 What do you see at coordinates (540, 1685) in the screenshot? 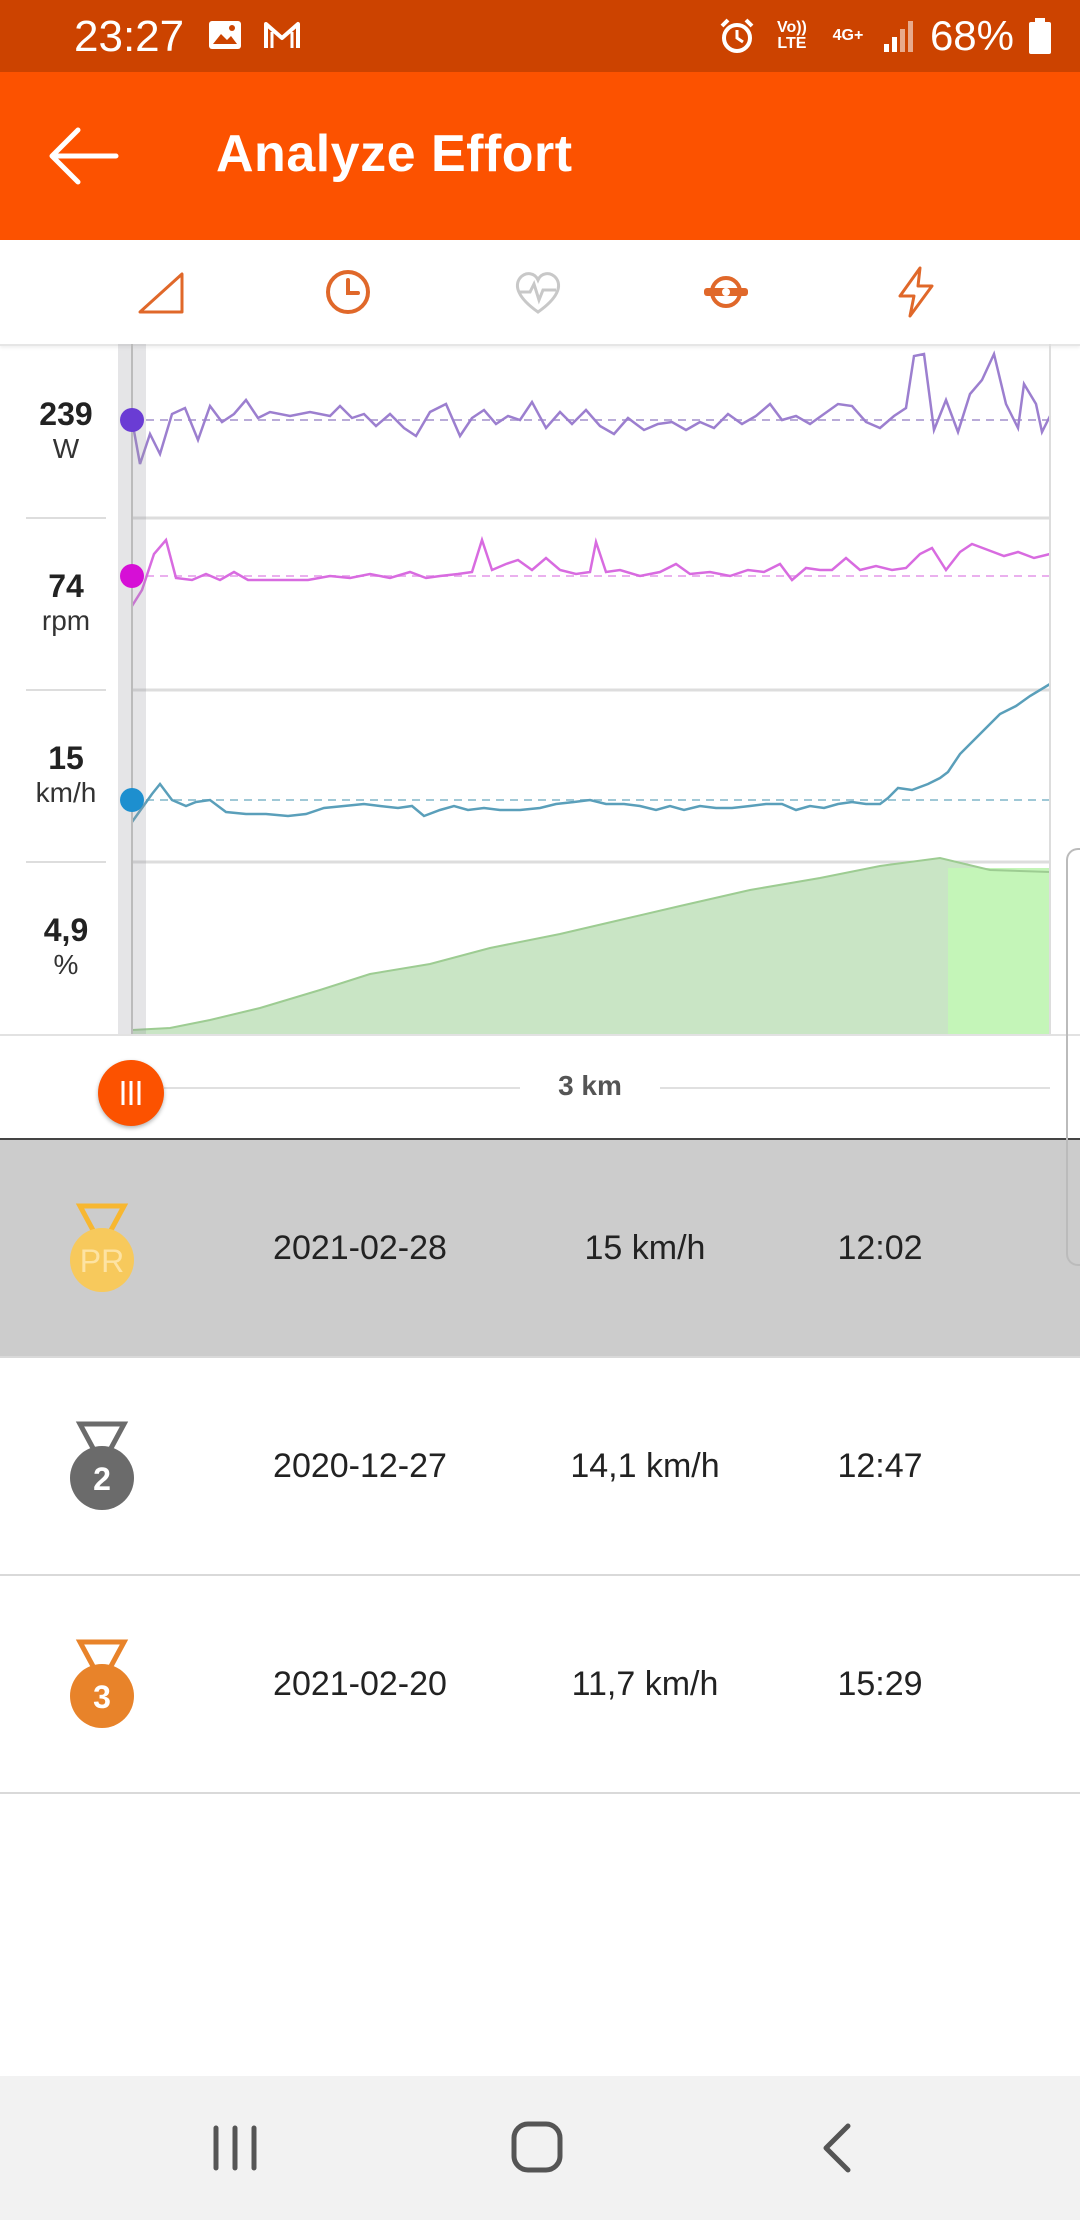
I see `effort-row-3: 3 2021-02-20 11,7 km/h 15:29` at bounding box center [540, 1685].